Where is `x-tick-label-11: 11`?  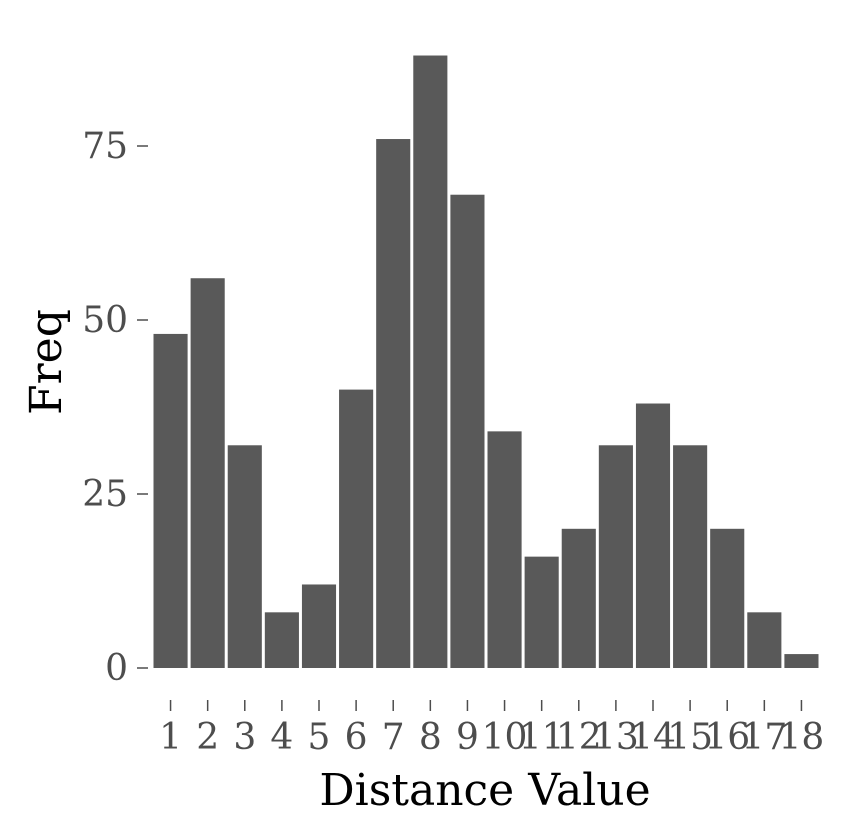
x-tick-label-11: 11 is located at coordinates (542, 737).